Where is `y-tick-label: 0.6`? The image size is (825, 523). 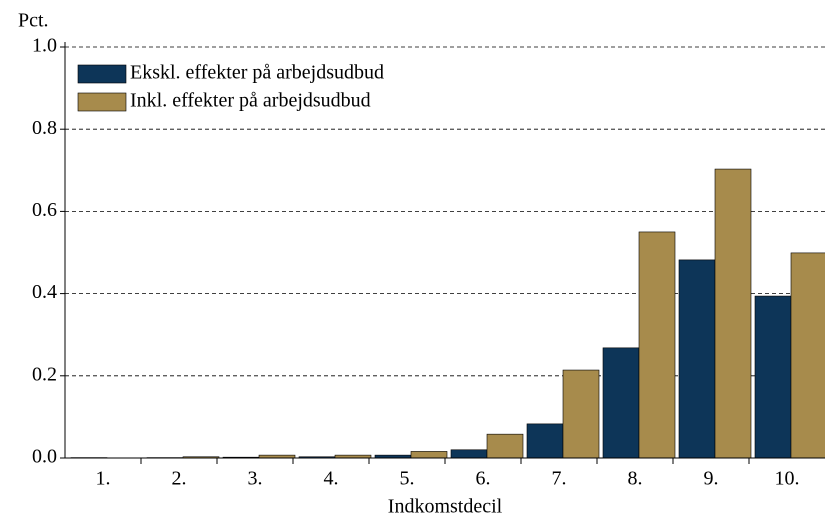
y-tick-label: 0.6 is located at coordinates (44, 210).